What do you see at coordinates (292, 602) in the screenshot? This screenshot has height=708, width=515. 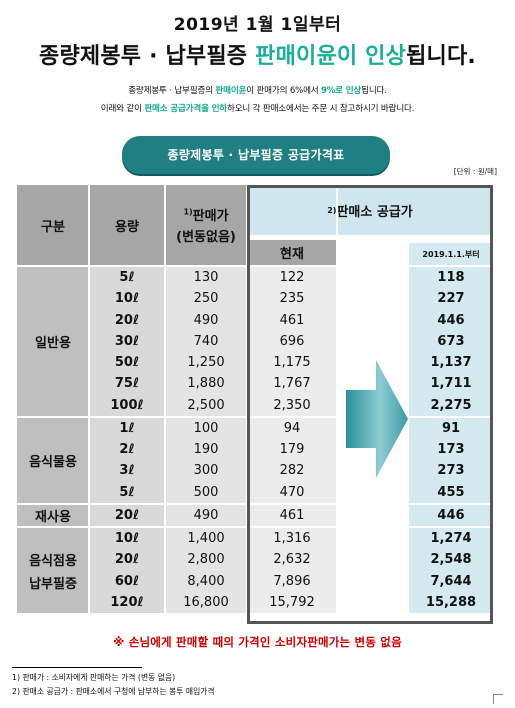 I see `current-supply-cell: 15,792` at bounding box center [292, 602].